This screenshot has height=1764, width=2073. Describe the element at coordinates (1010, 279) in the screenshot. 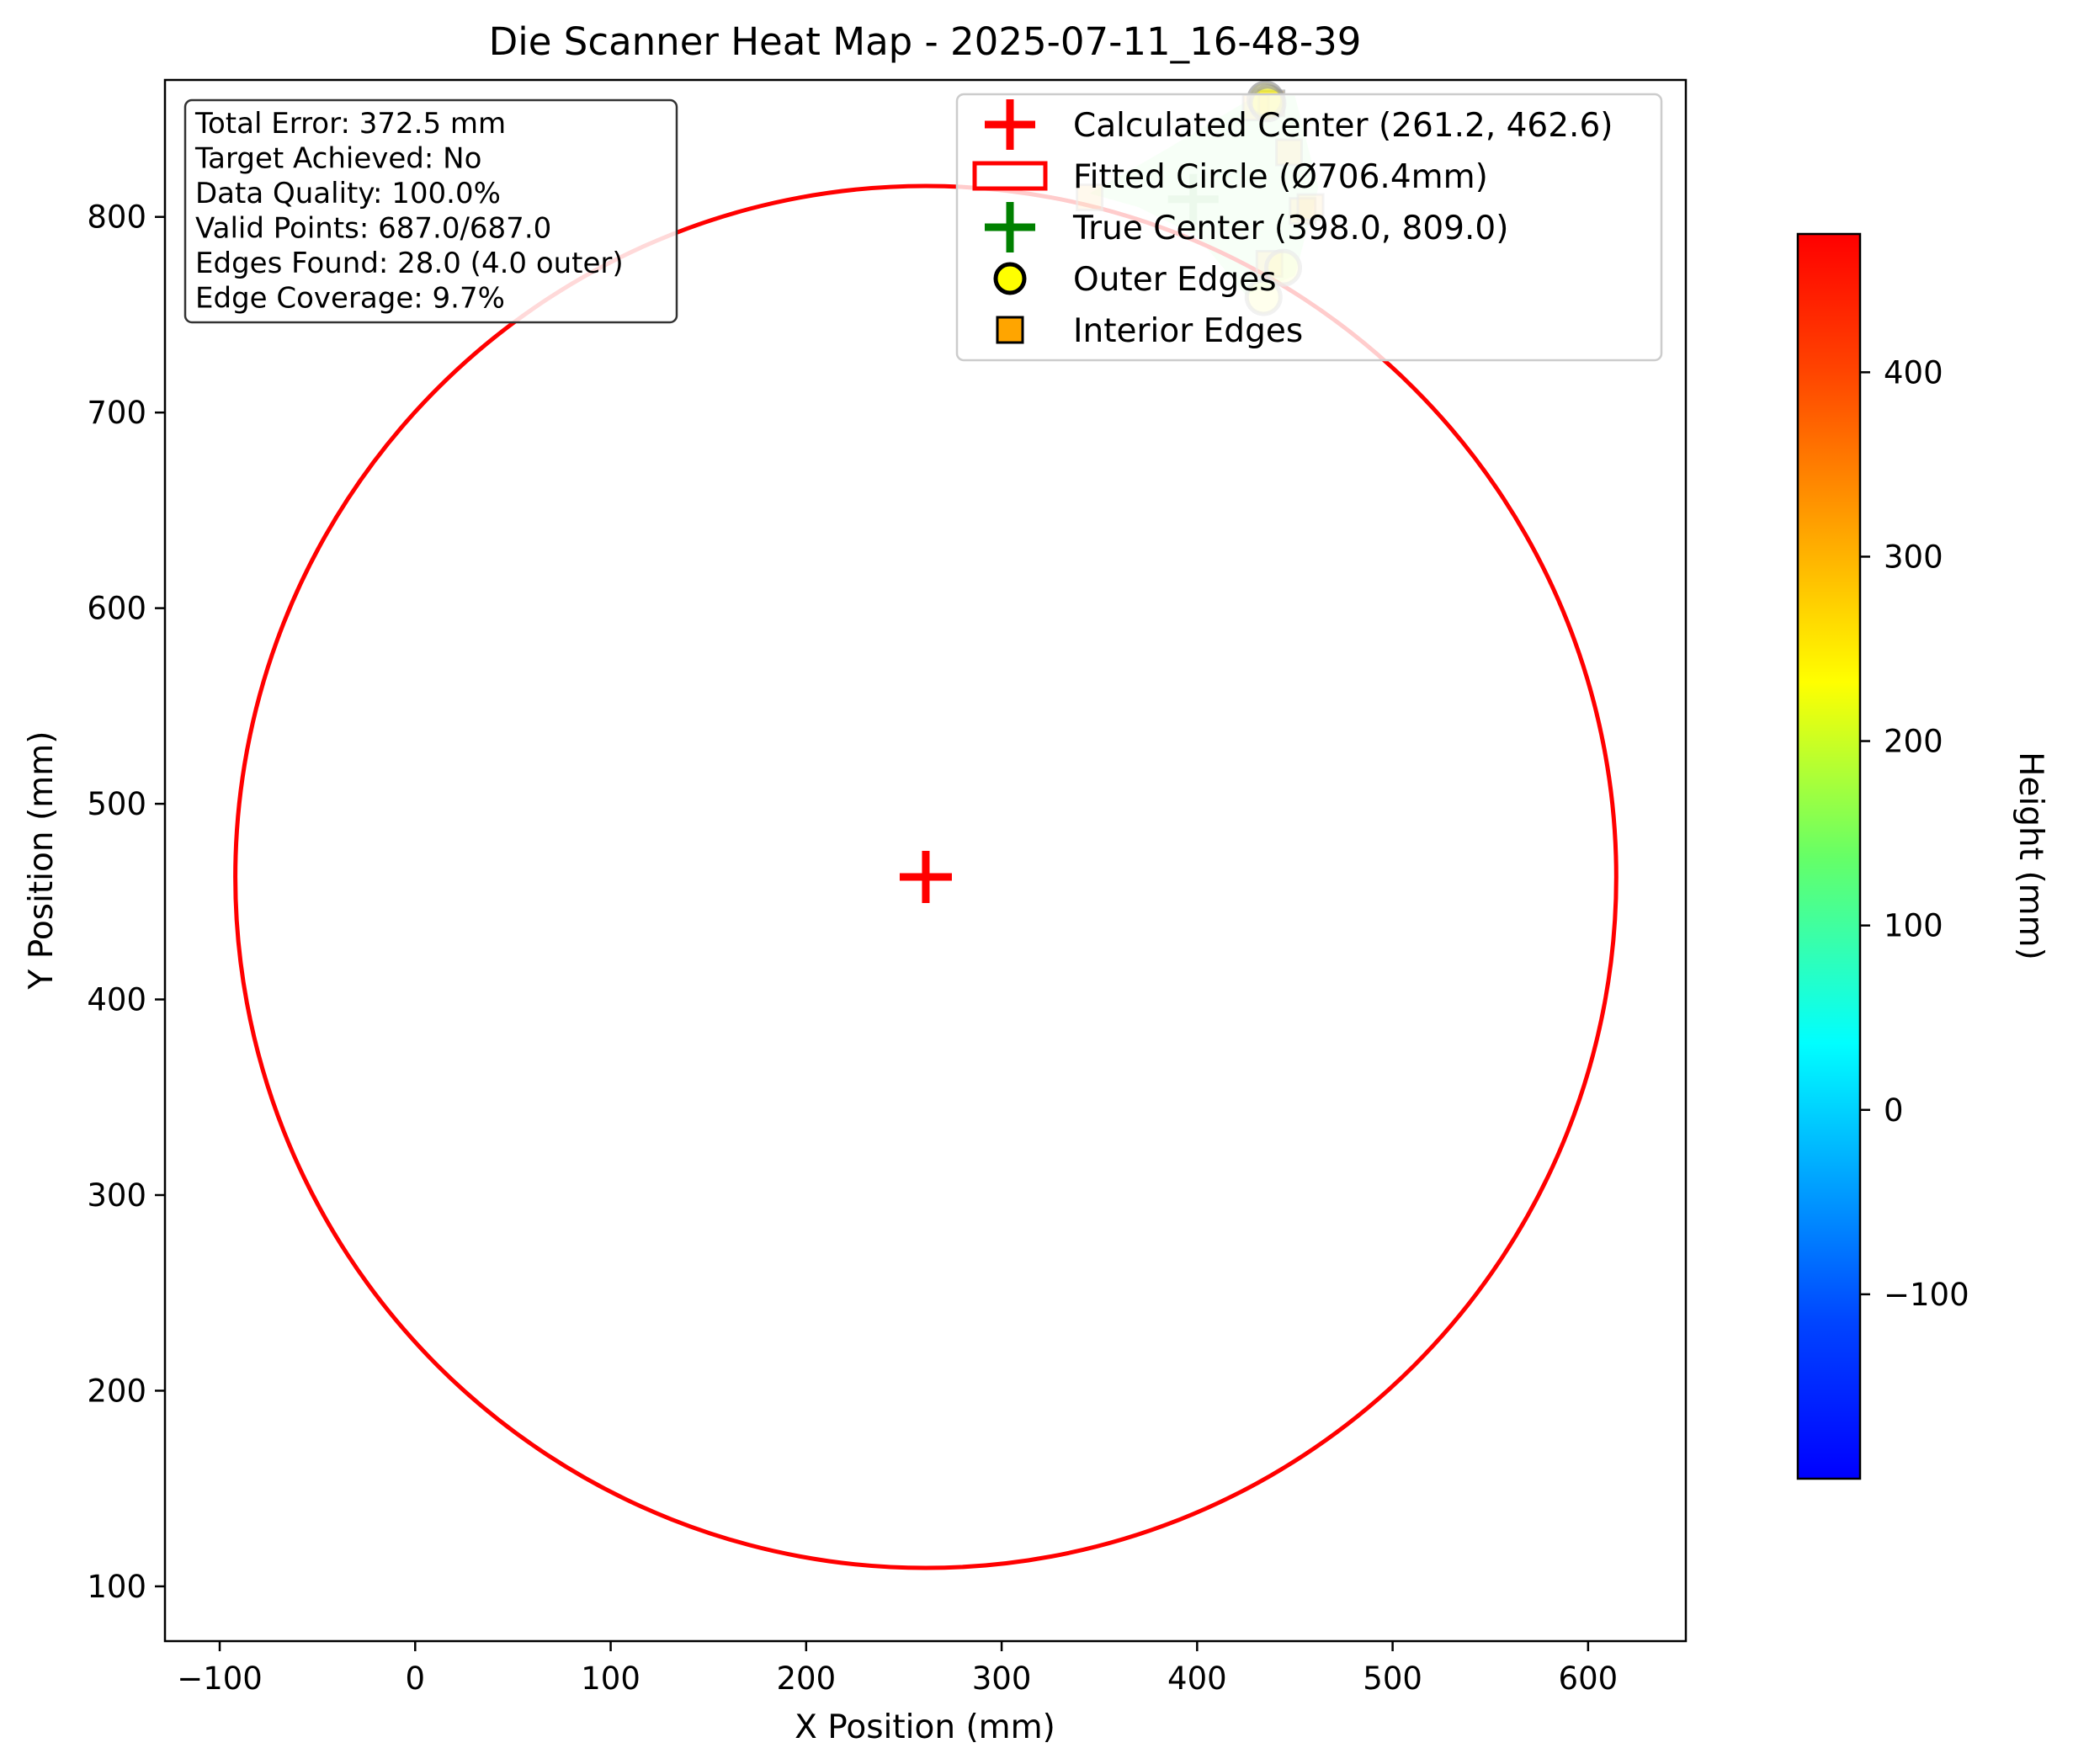

I see `legend-marker-circle` at that location.